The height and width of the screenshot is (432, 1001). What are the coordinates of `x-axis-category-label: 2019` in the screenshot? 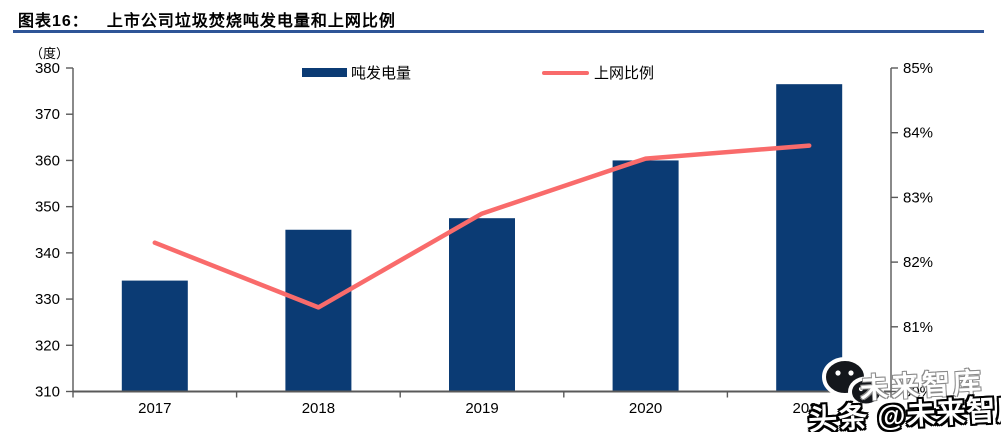 It's located at (481, 408).